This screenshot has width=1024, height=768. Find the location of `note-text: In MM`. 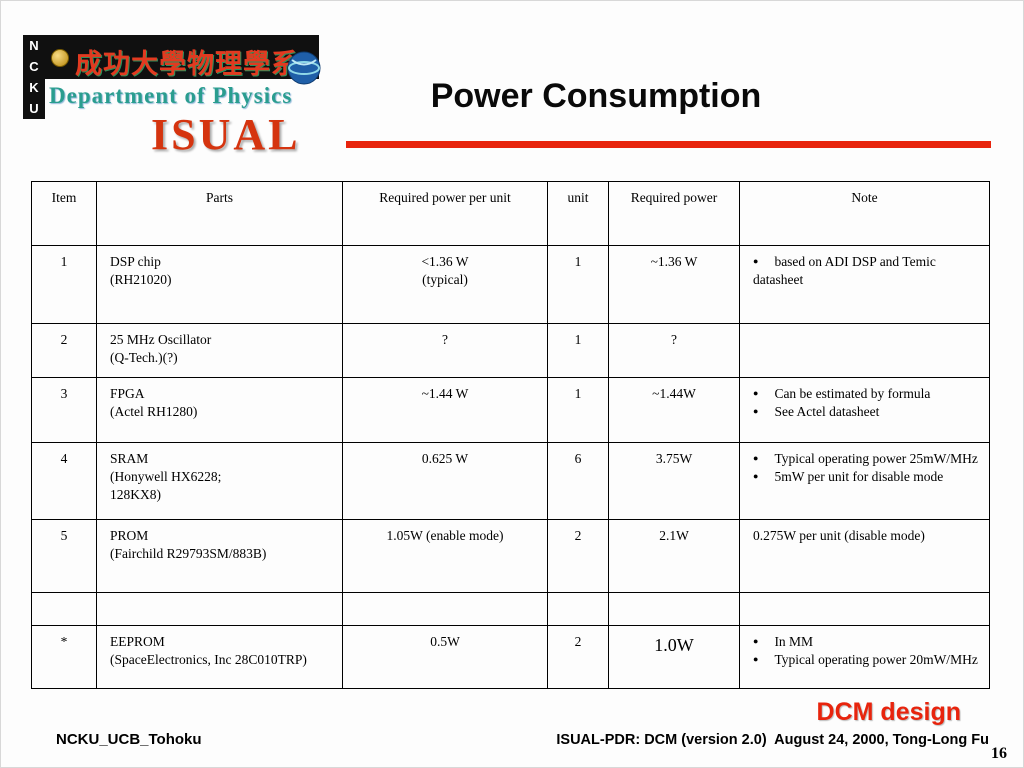

note-text: In MM is located at coordinates (794, 641).